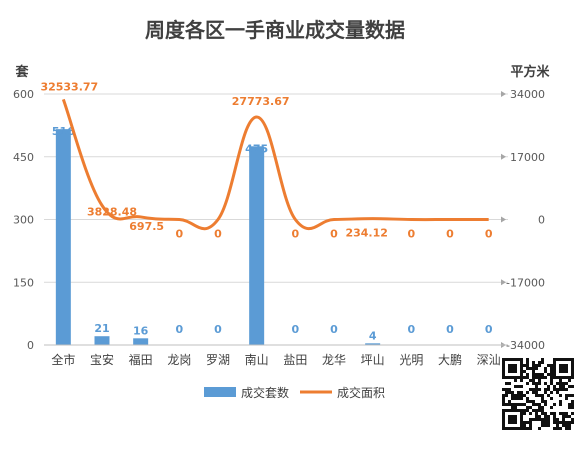 Image resolution: width=581 pixels, height=451 pixels. I want to click on right-tick-label: -34000, so click(525, 345).